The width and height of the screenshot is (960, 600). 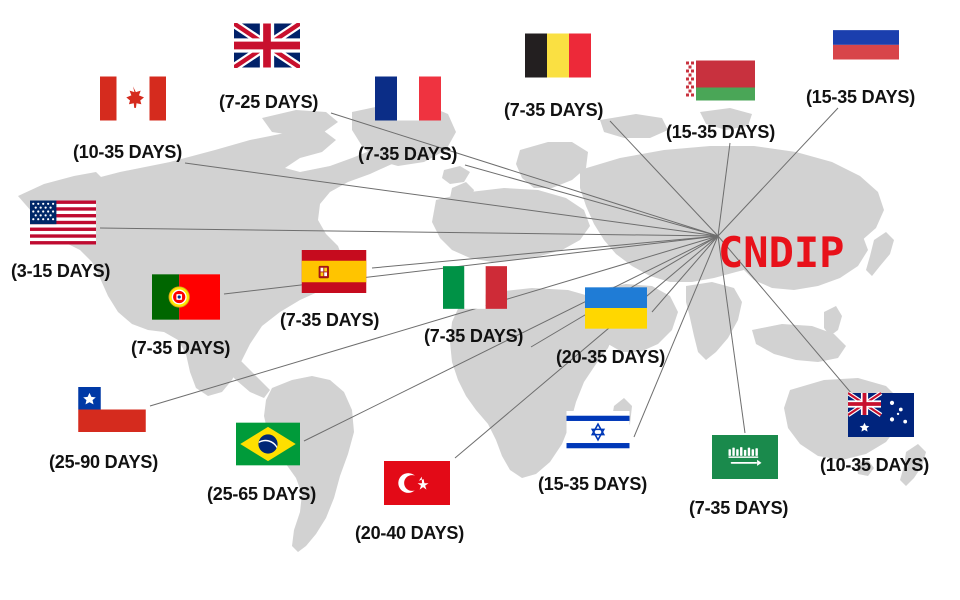 I want to click on flag-belarus-icon, so click(x=720, y=80).